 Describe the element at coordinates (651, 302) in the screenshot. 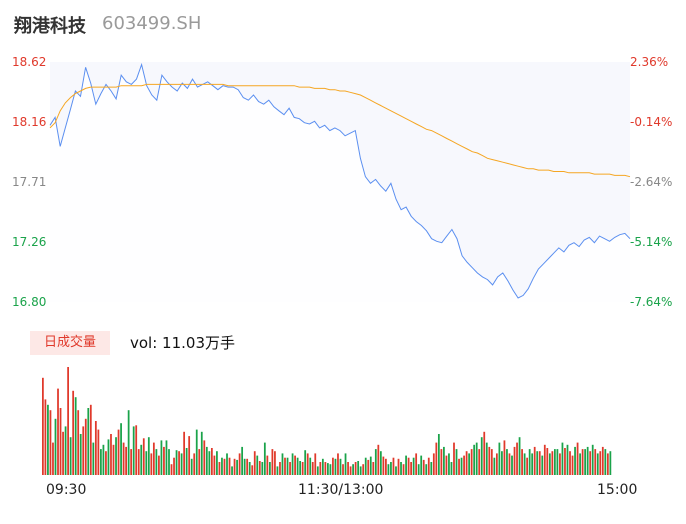

I see `y-tick-right: -7.64%` at that location.